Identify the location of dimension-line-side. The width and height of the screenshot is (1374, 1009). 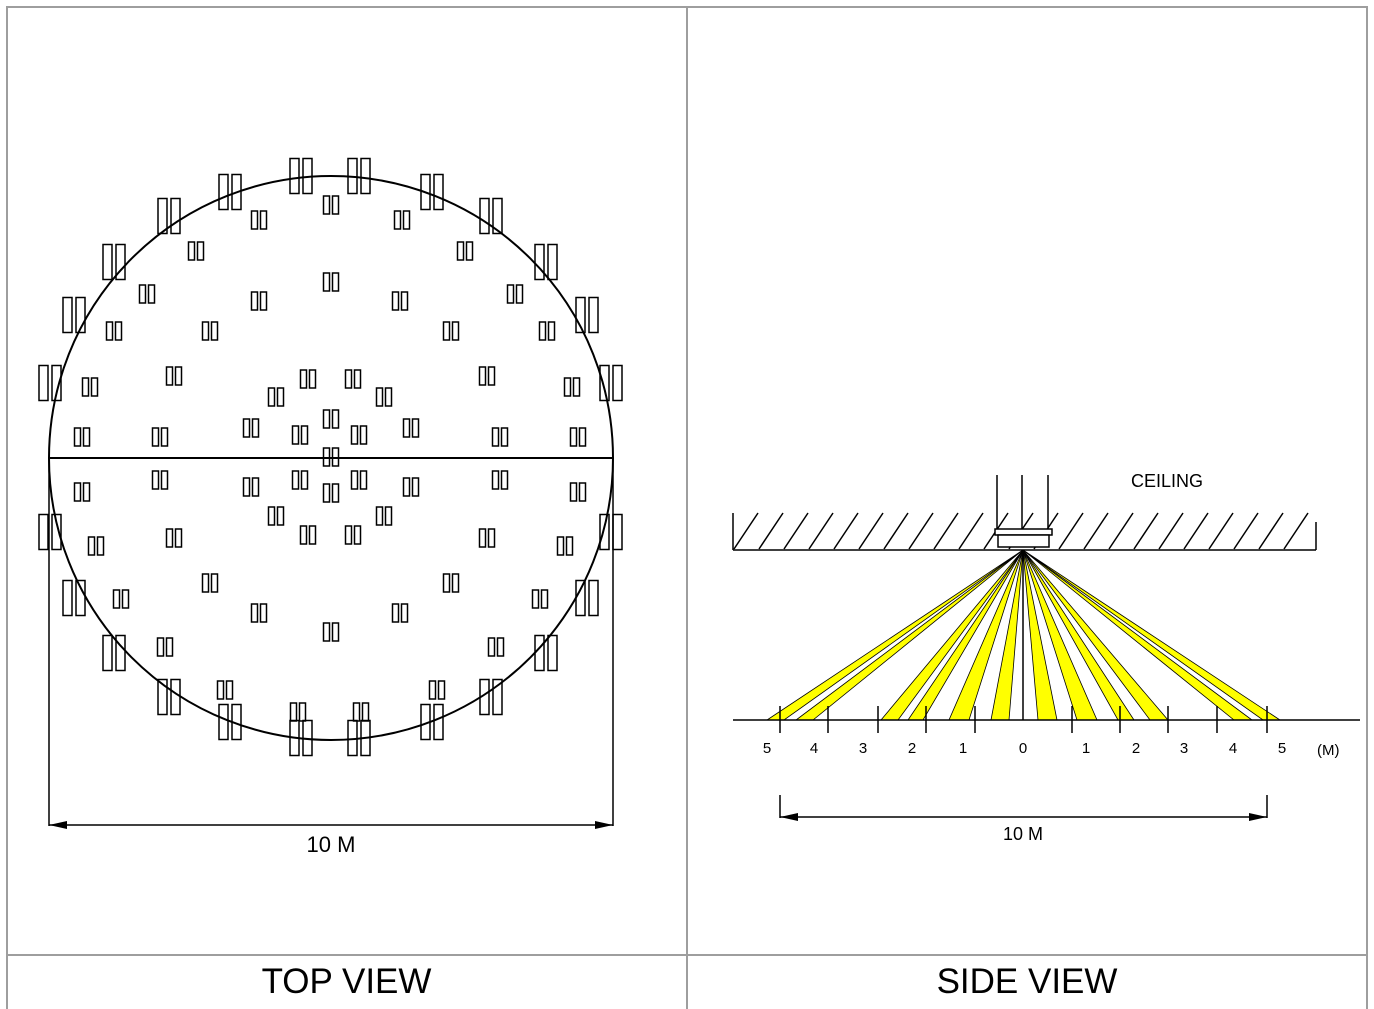
(1023, 808).